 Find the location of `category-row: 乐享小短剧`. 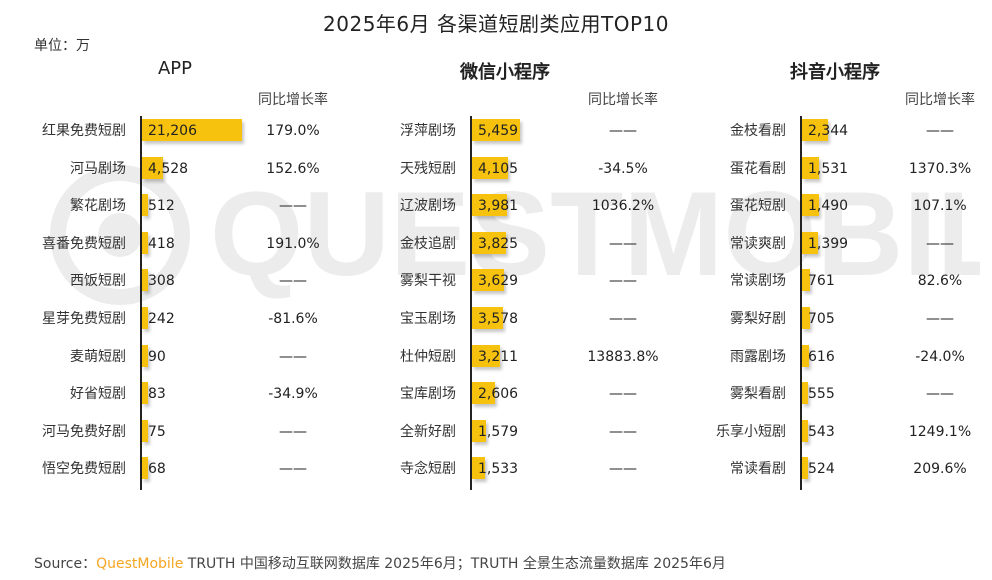

category-row: 乐享小短剧 is located at coordinates (393, 432).